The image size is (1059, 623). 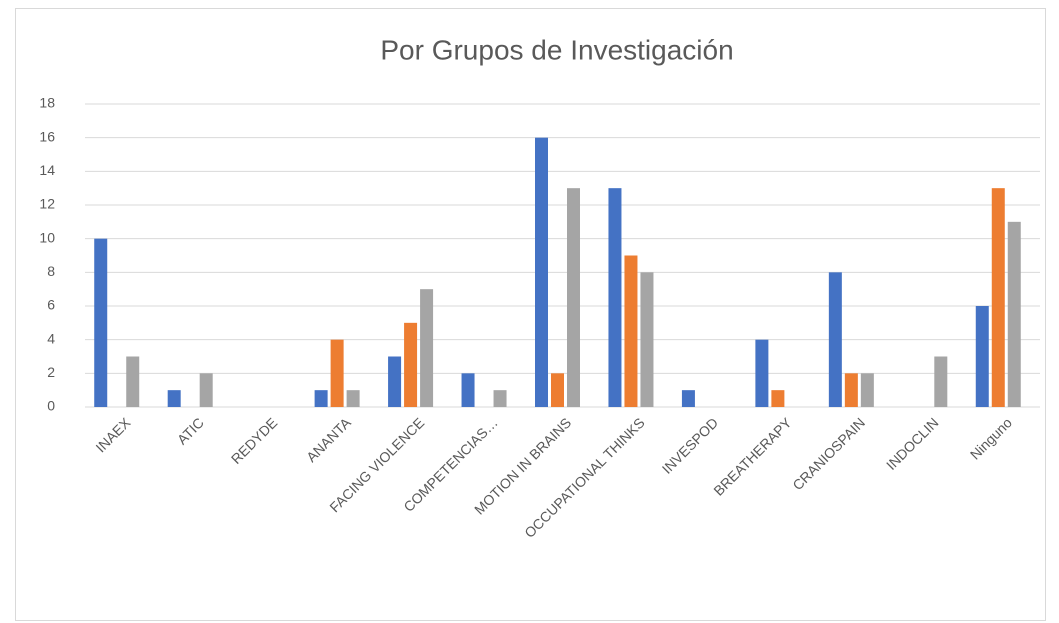 What do you see at coordinates (47, 136) in the screenshot?
I see `y-tick-label: 16` at bounding box center [47, 136].